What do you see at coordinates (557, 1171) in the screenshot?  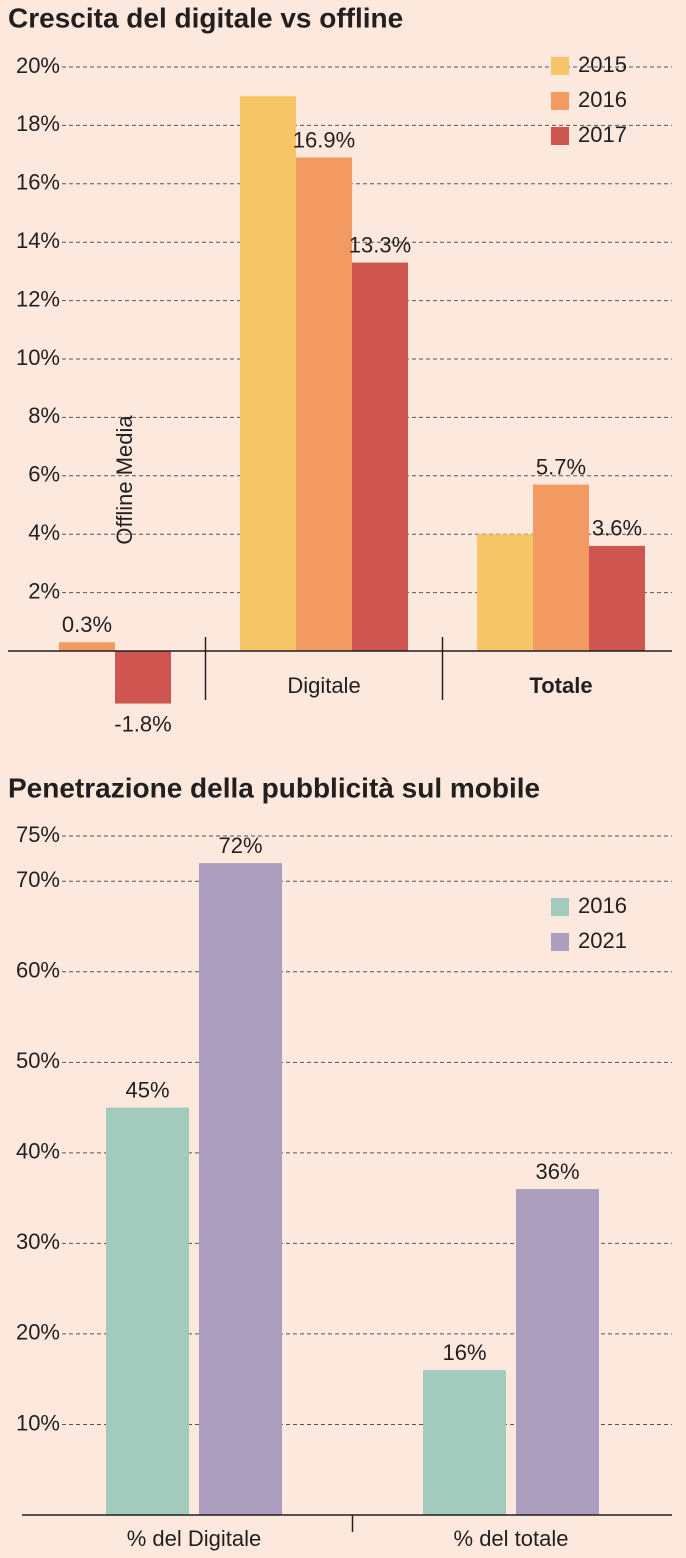 I see `data-label: 36%` at bounding box center [557, 1171].